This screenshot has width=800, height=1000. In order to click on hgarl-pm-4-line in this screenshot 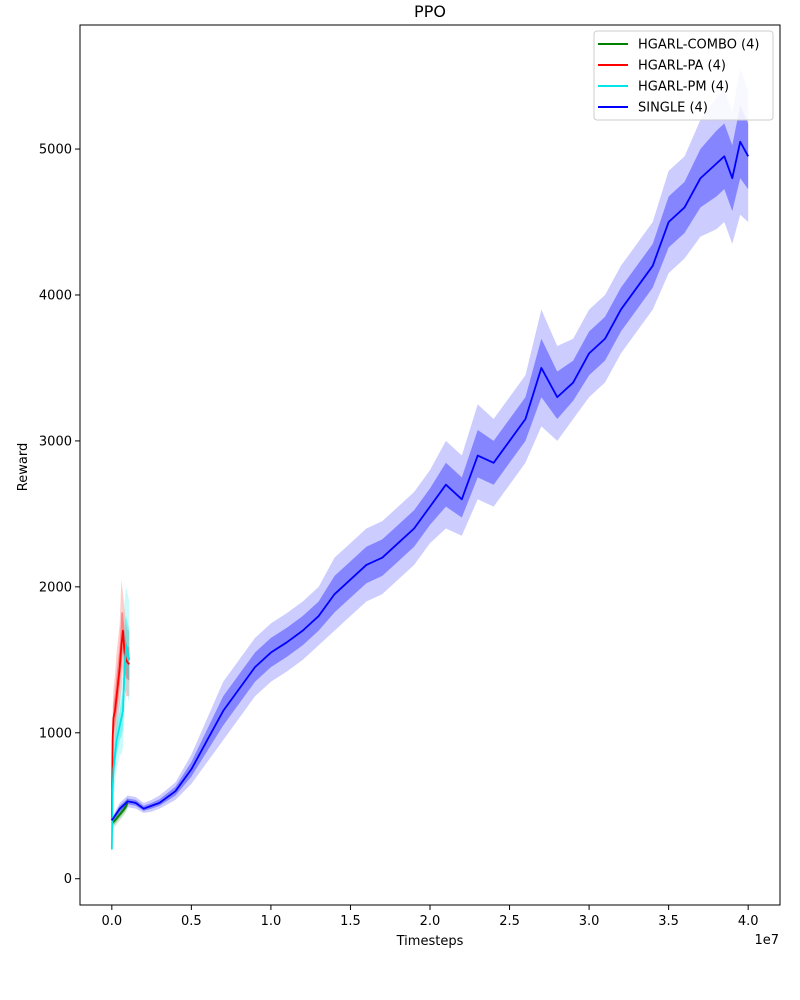, I will do `click(120, 747)`.